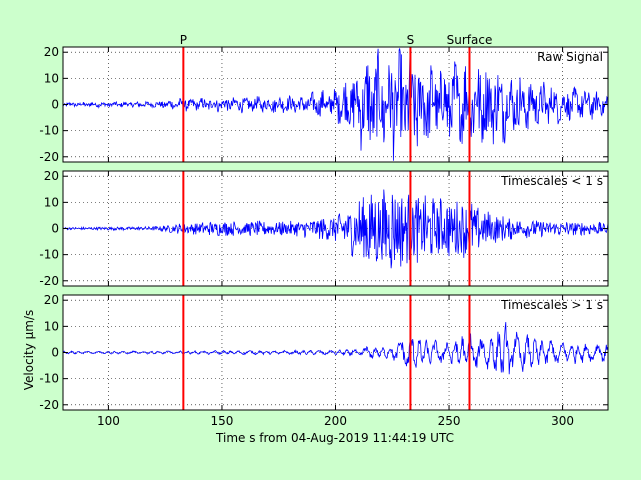 Image resolution: width=641 pixels, height=480 pixels. What do you see at coordinates (108, 421) in the screenshot?
I see `x-tick-label: 100` at bounding box center [108, 421].